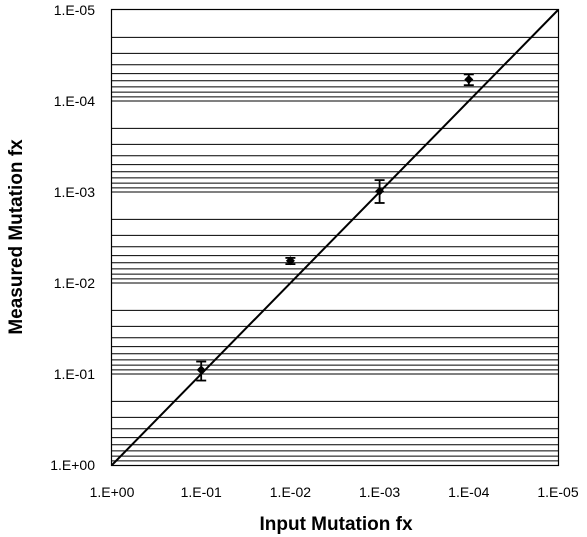 The width and height of the screenshot is (587, 537). Describe the element at coordinates (468, 492) in the screenshot. I see `x-tick-label: 1.E-04` at that location.